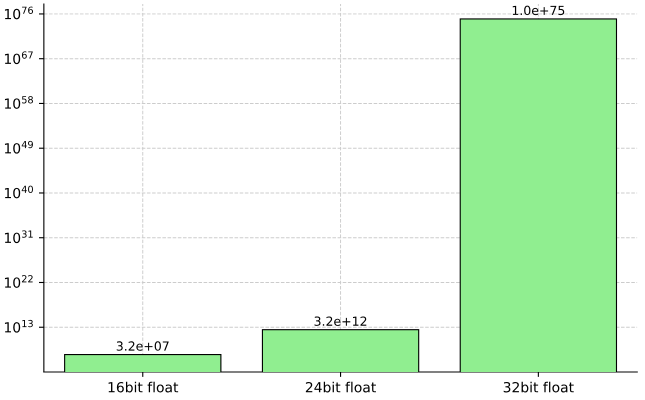 This screenshot has height=400, width=645. What do you see at coordinates (18, 326) in the screenshot?
I see `y-tick-label: 10$^{13}$` at bounding box center [18, 326].